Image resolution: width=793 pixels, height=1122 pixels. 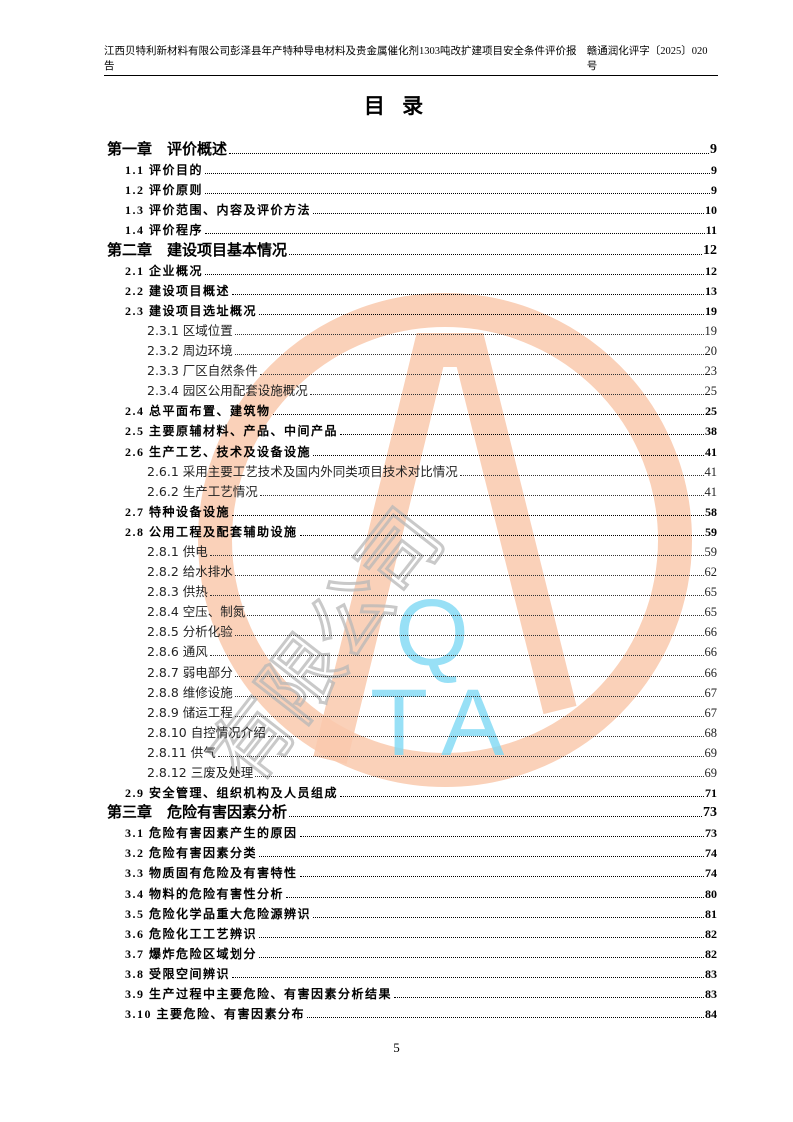 I want to click on toc-entry-label: 3.4 物料的危险有害性分析, so click(x=205, y=893).